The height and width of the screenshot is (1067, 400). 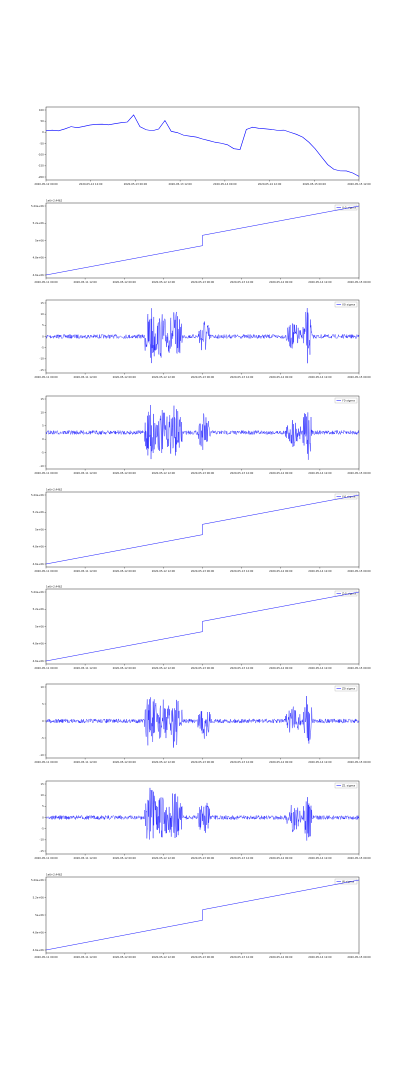 I want to click on y-tick-label: 5.2e+06, so click(x=39, y=512).